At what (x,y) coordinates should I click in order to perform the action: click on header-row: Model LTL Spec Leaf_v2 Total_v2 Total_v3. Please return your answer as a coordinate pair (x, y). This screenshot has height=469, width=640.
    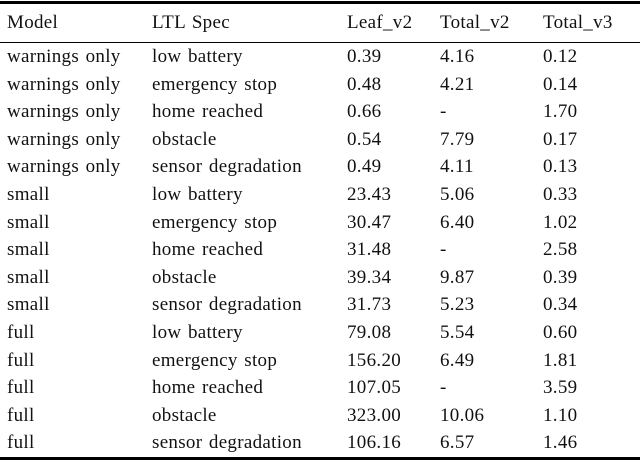
    Looking at the image, I should click on (320, 22).